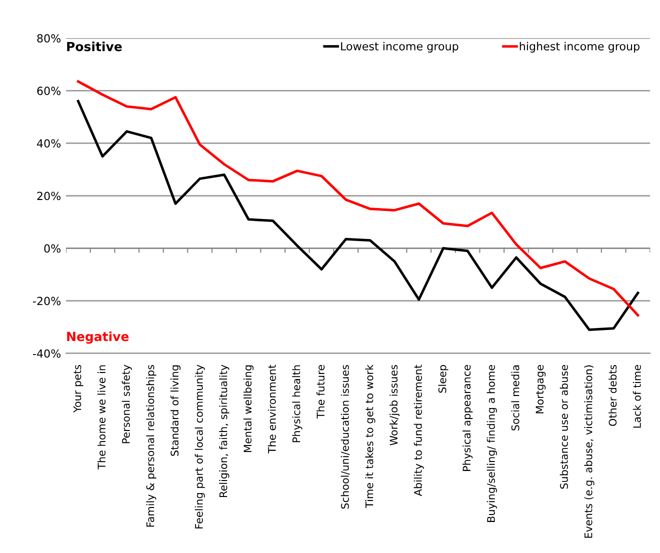 Image resolution: width=660 pixels, height=553 pixels. I want to click on x-tick-label: The future, so click(320, 392).